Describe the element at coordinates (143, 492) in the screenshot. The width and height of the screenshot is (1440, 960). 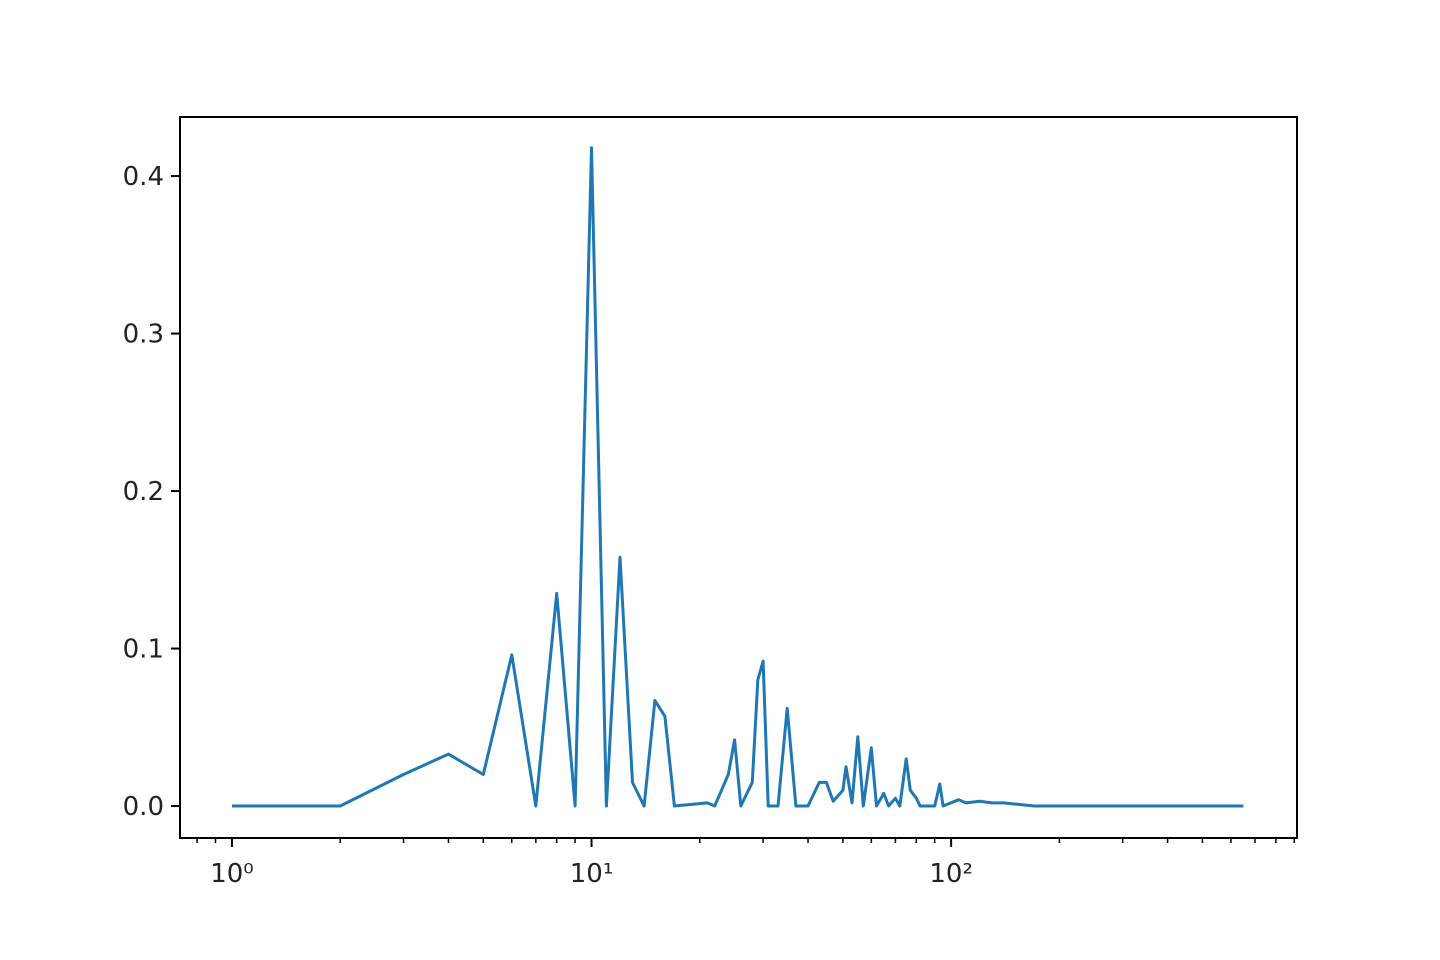
I see `y-tick-label: 0.2` at that location.